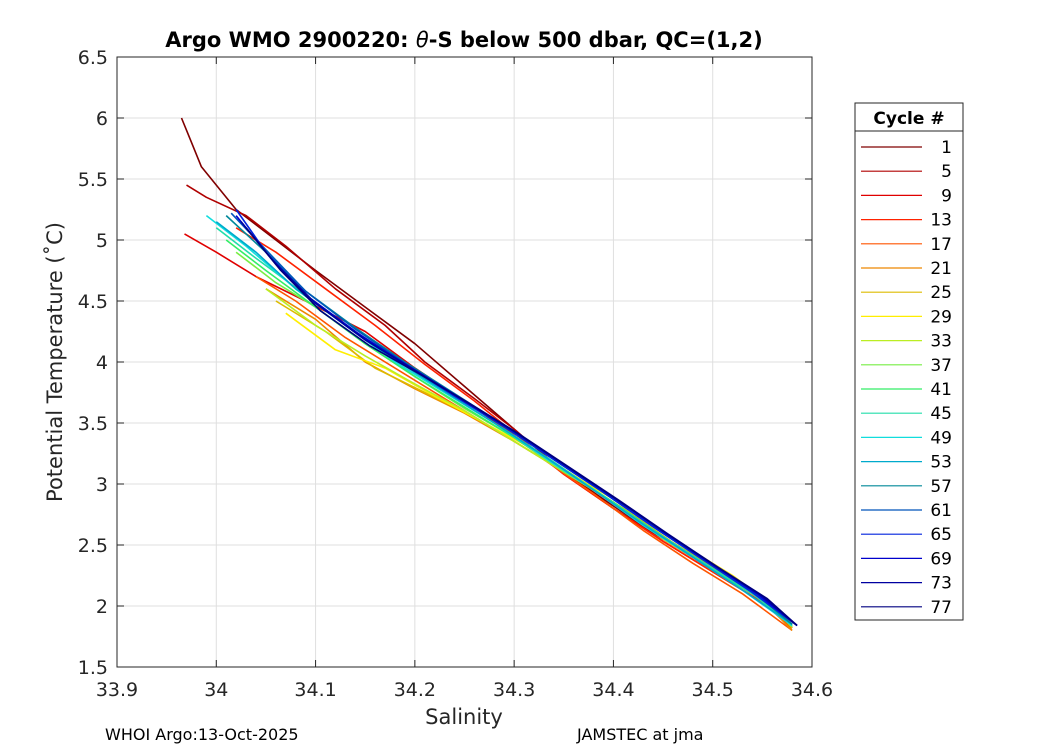 This screenshot has width=1050, height=750. I want to click on legend-label: 53, so click(941, 463).